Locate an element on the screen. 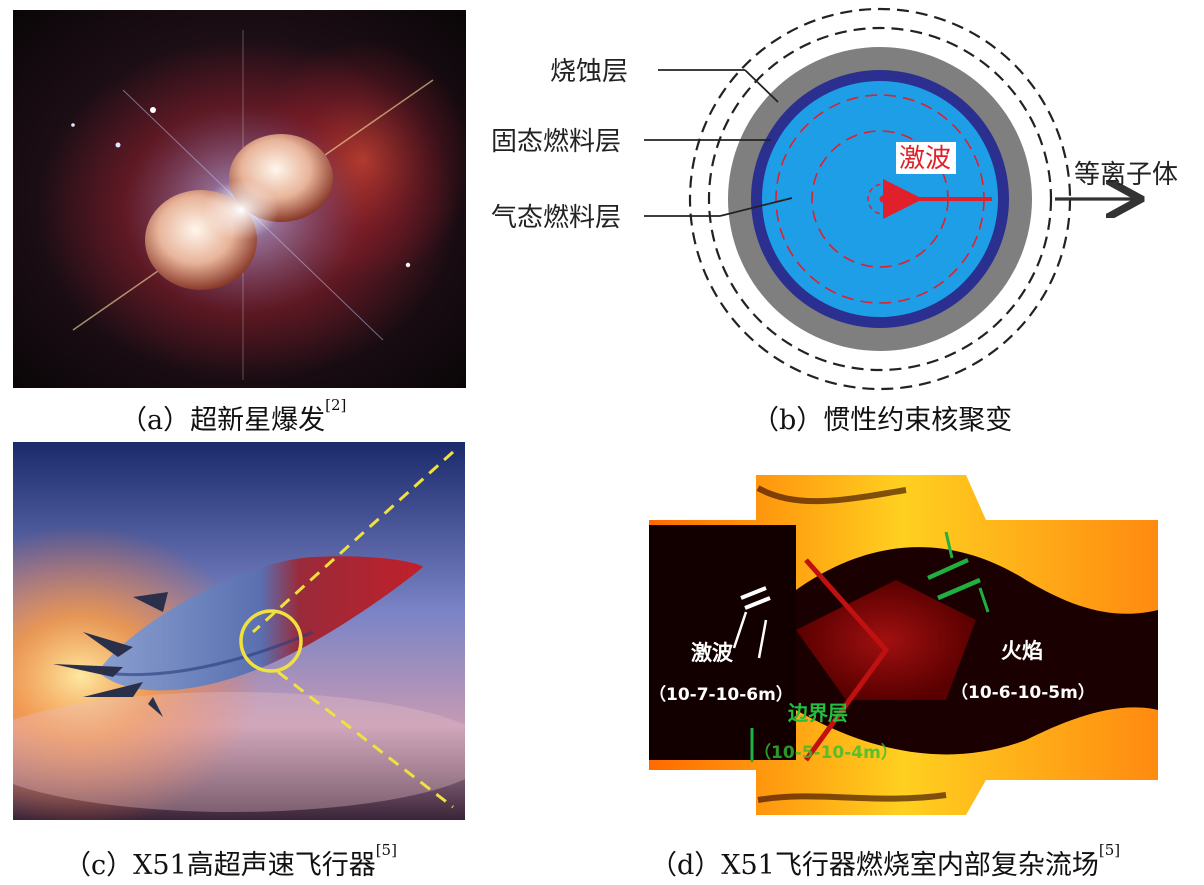 The image size is (1204, 885). vehicle-body is located at coordinates (260, 623).